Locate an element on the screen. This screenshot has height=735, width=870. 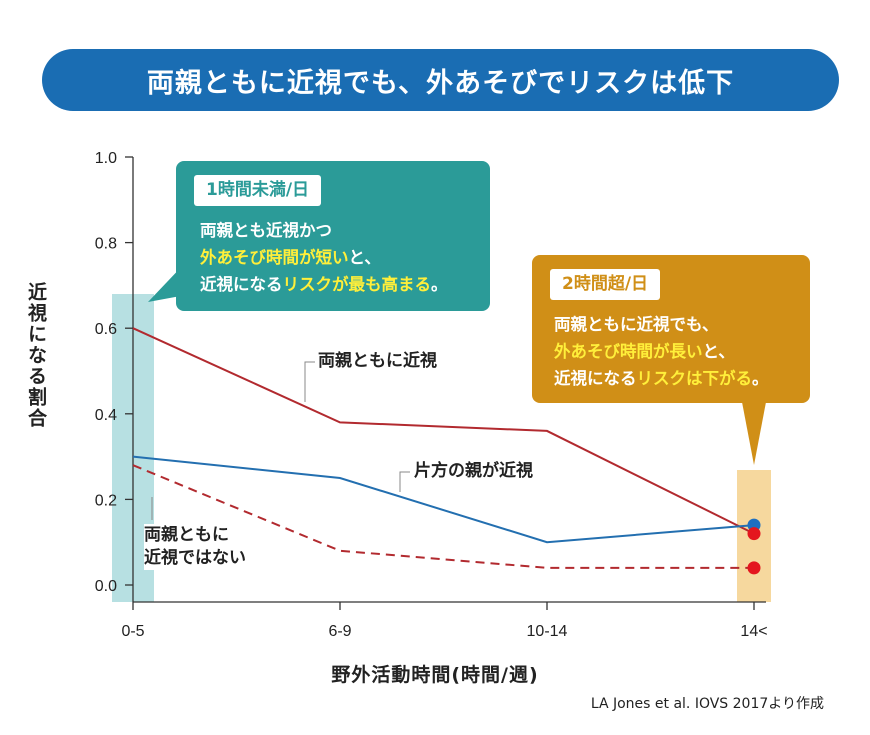
callout-low-highlight1: 外あそび時間が短い is located at coordinates (274, 257).